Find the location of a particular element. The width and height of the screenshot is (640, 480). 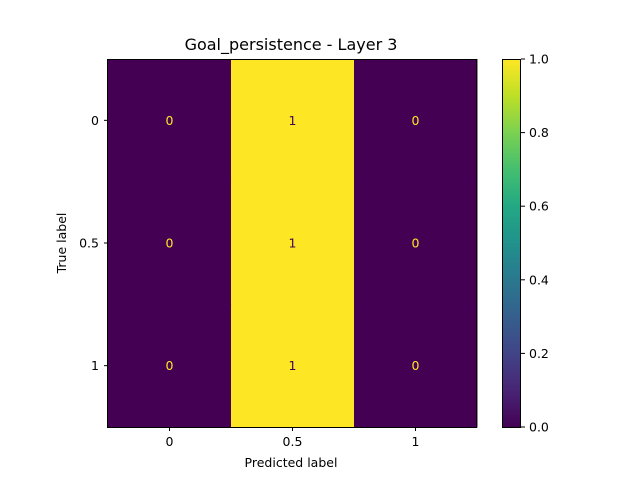

y-axis-ticks: 00.51 is located at coordinates (93, 243).